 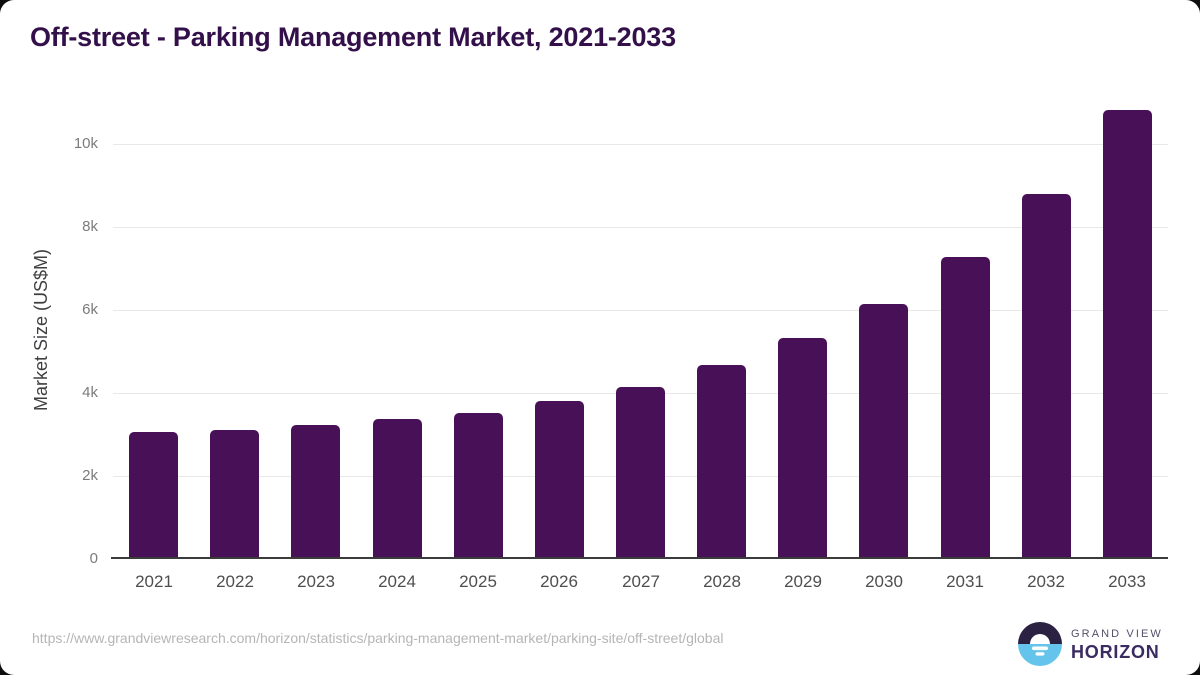 I want to click on brand-logo-text: GRAND VIEW HORIZON, so click(x=1117, y=645).